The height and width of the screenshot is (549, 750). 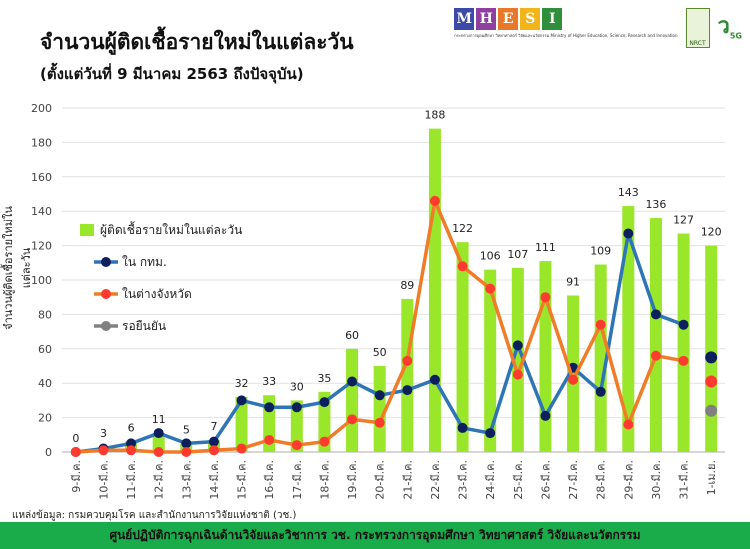 I want to click on data-label: 3, so click(x=103, y=433).